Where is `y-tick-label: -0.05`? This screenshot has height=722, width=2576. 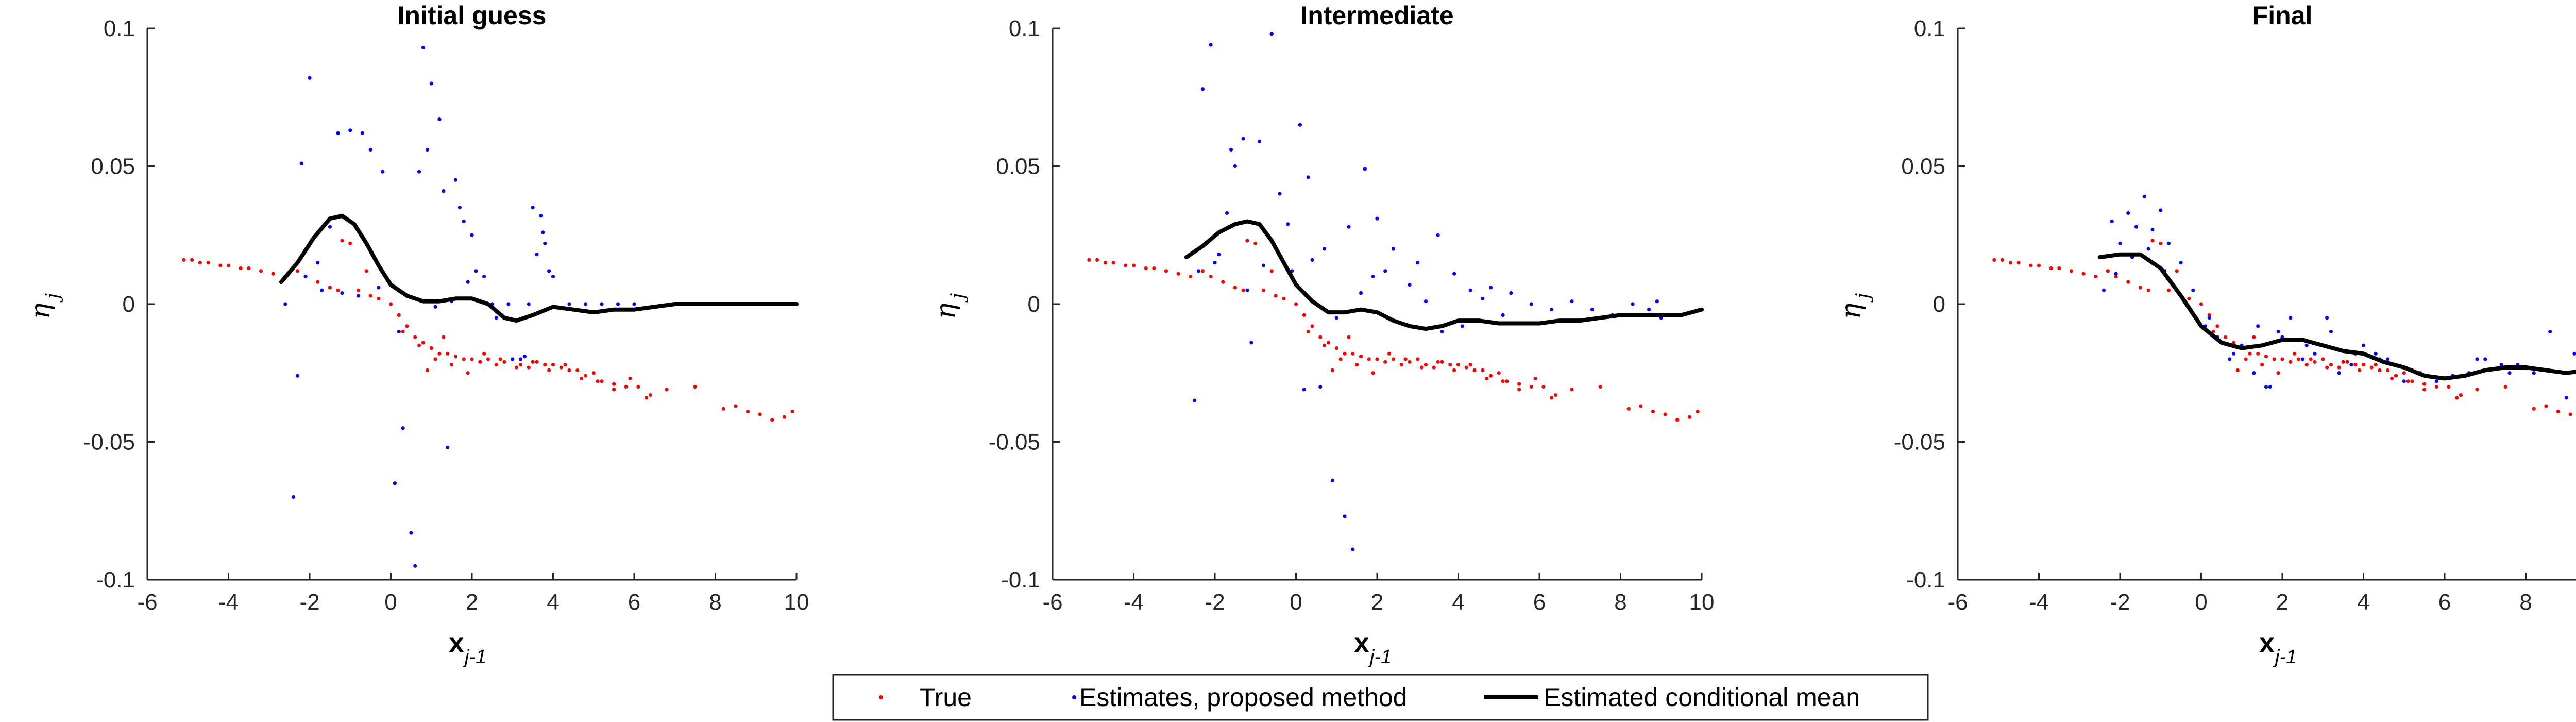 y-tick-label: -0.05 is located at coordinates (109, 442).